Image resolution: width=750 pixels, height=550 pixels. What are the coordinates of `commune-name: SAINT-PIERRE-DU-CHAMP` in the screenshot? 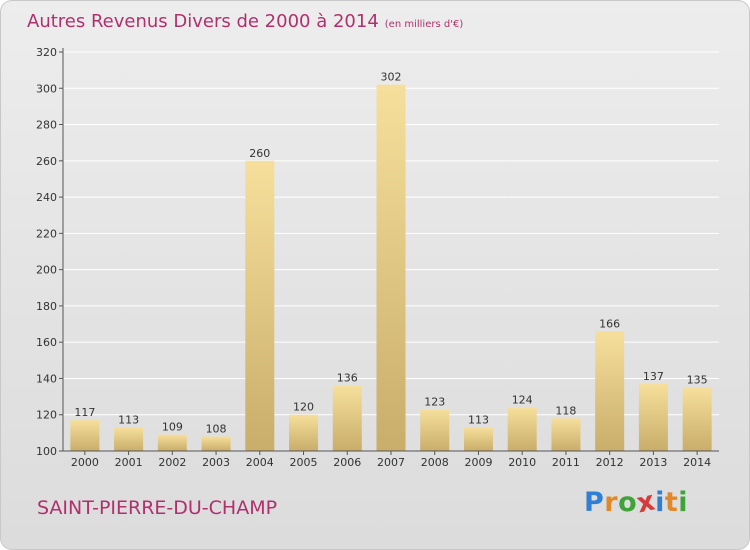 It's located at (157, 508).